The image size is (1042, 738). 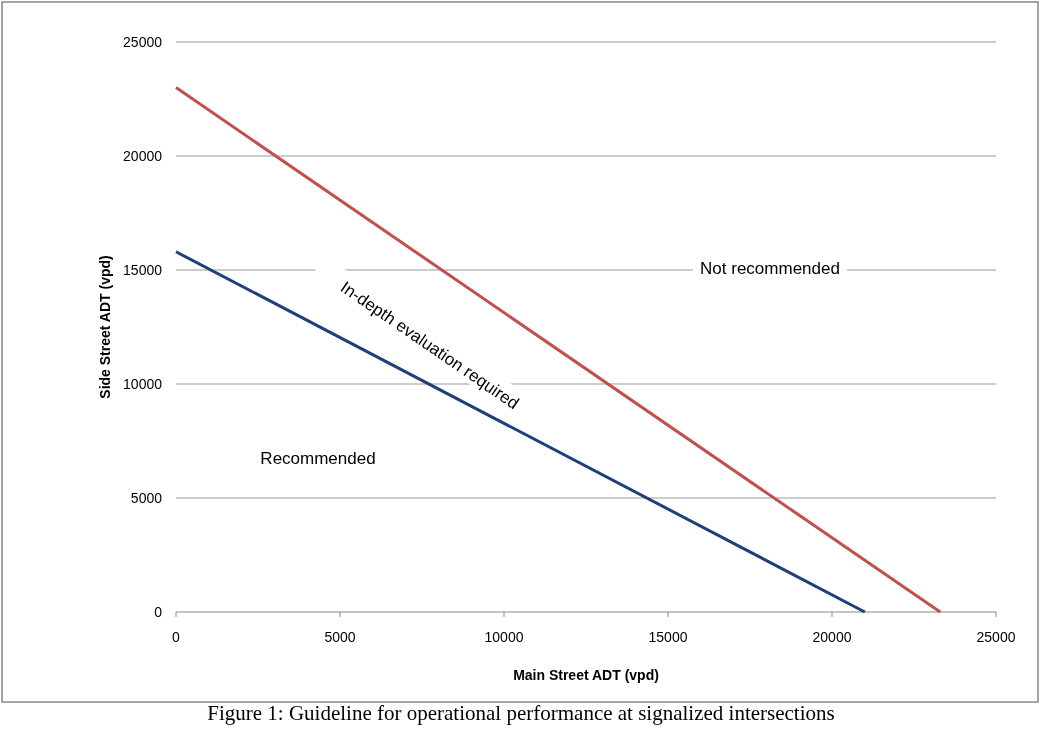 I want to click on caption: Figure 1: Guideline for operational performance at signalized intersections, so click(x=521, y=713).